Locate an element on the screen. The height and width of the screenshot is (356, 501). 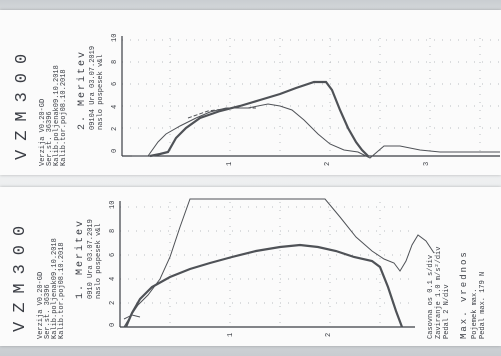
record-line-1: 0910 Ura 03.07.2019 is located at coordinates (91, 259).